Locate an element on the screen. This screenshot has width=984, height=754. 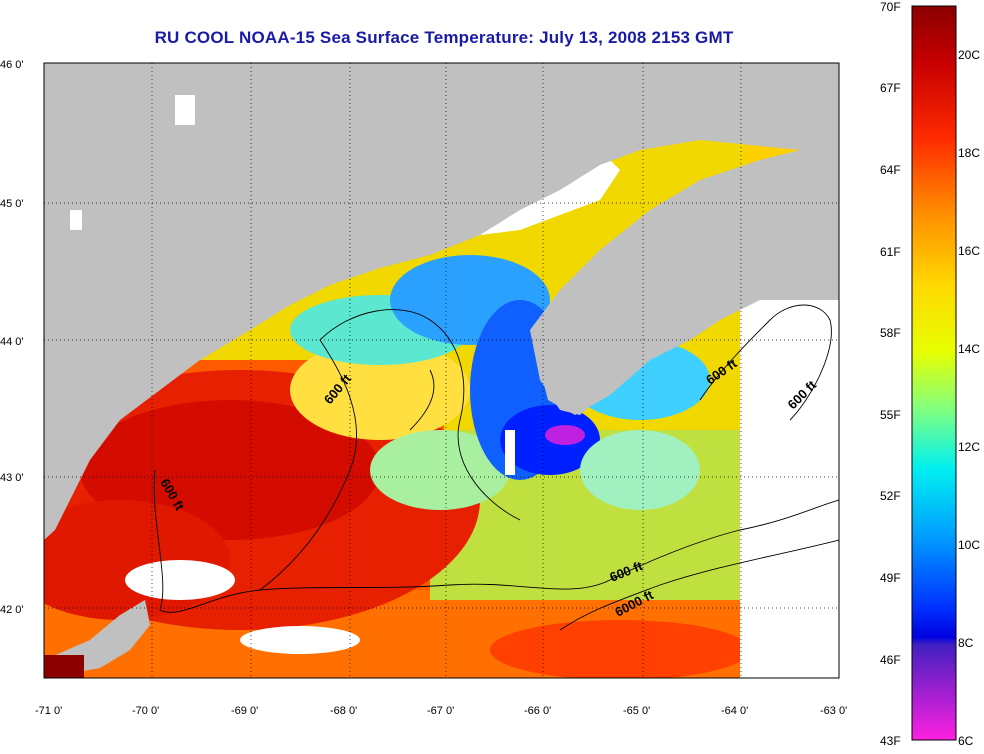
x-tick-label: -67 0' is located at coordinates (440, 711).